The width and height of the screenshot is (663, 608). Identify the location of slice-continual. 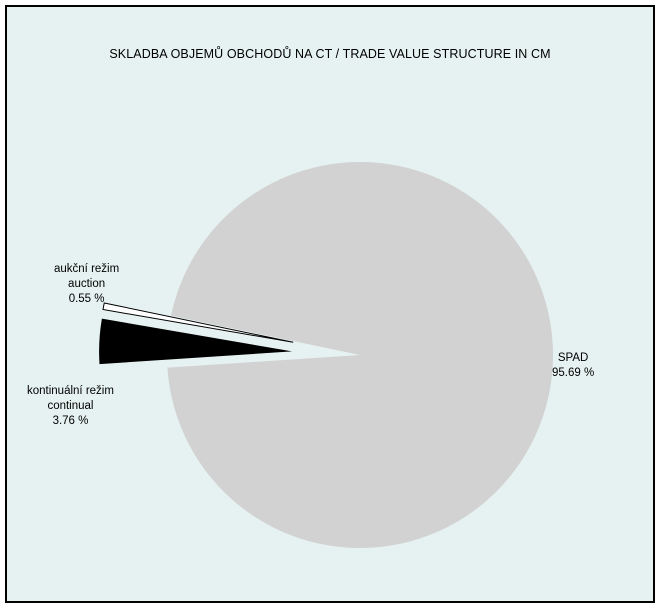
(196, 341).